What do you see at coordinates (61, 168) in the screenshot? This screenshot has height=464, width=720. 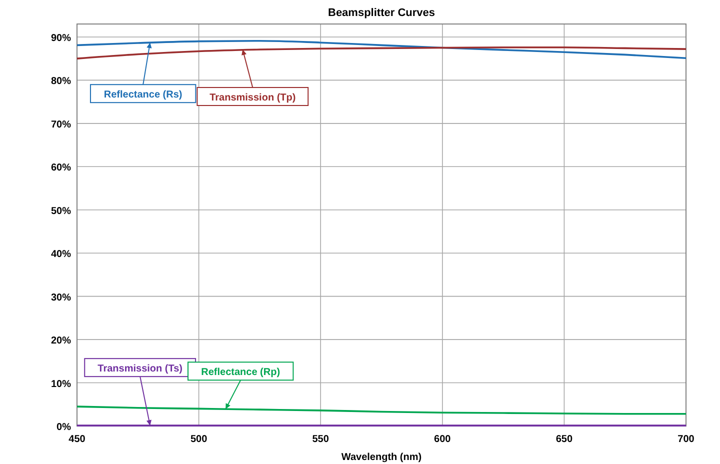 I see `y-tick-label: 60%` at bounding box center [61, 168].